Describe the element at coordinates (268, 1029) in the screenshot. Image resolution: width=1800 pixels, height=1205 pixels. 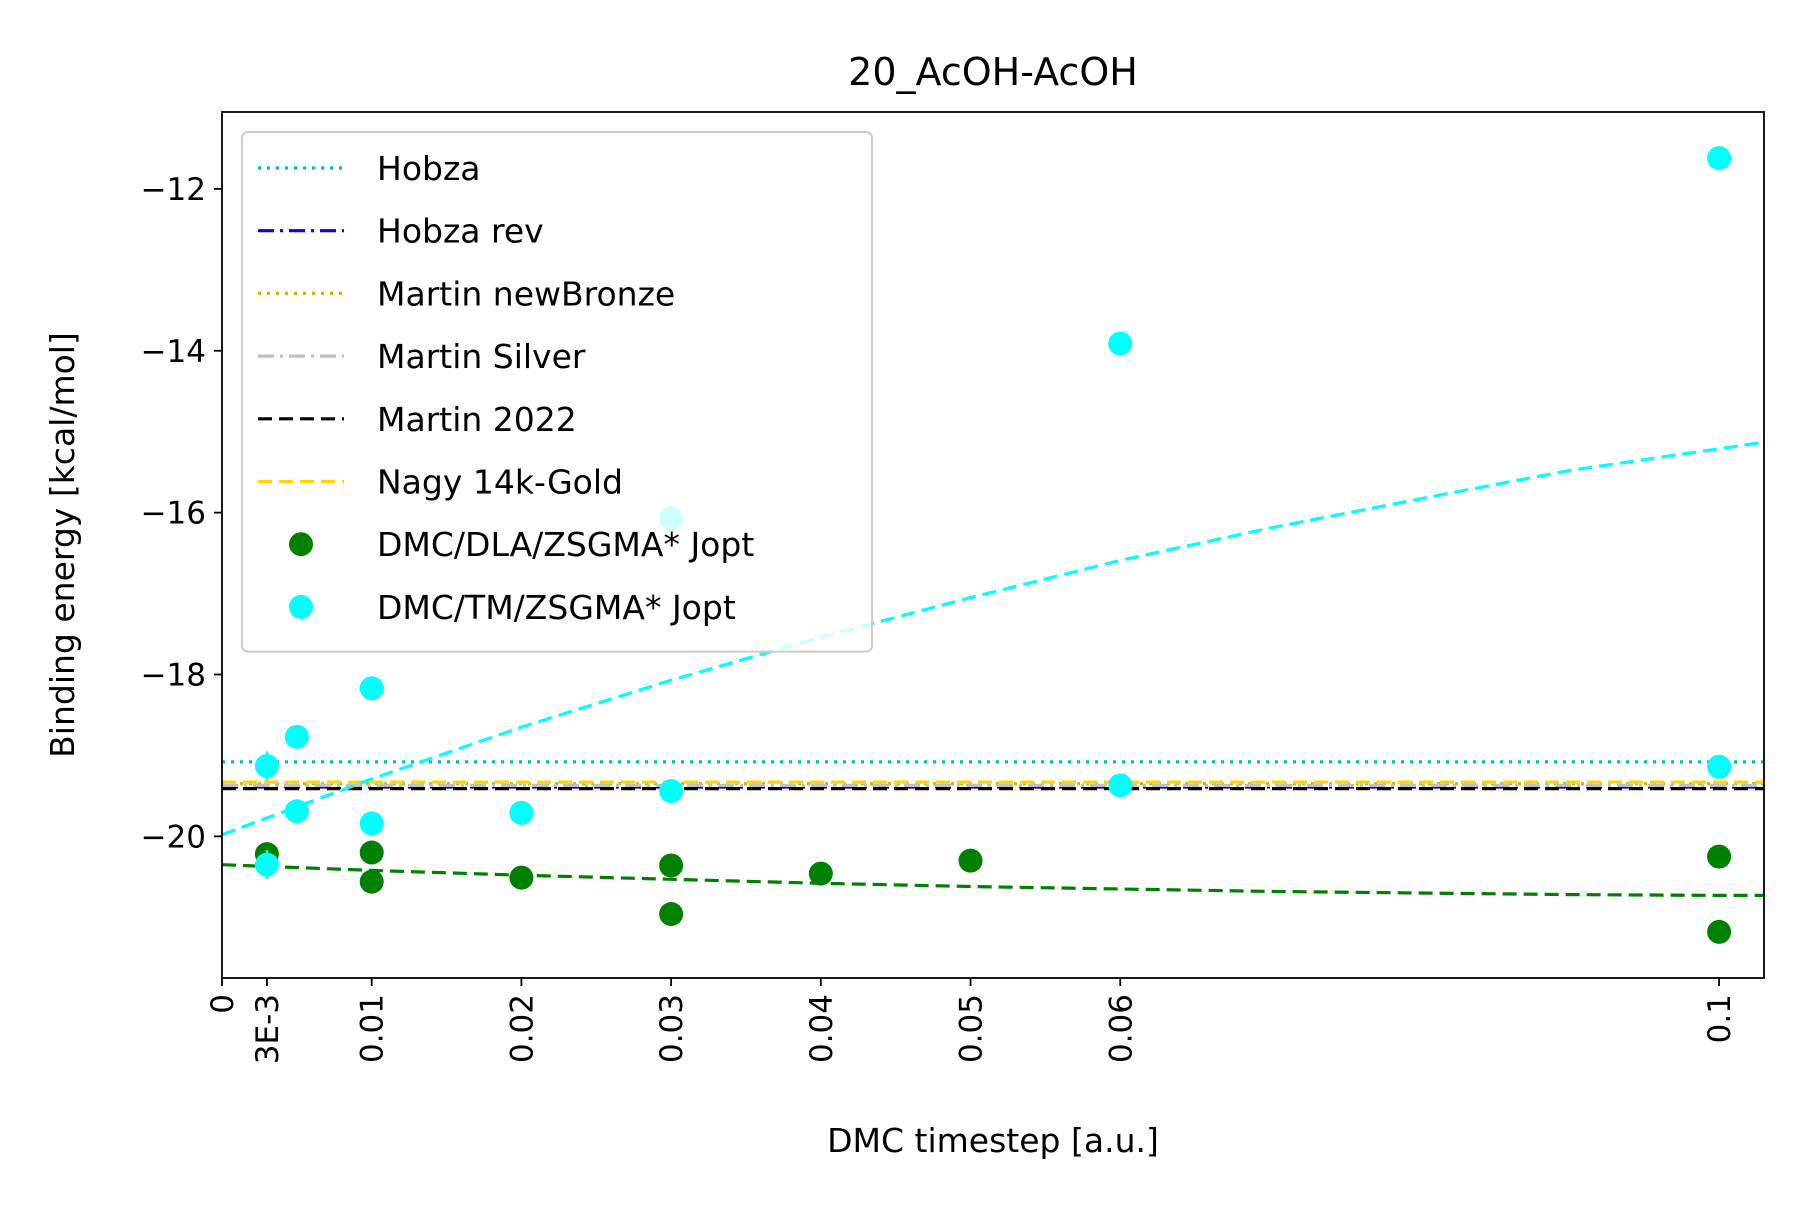
I see `x-tick-label: 3E-3` at that location.